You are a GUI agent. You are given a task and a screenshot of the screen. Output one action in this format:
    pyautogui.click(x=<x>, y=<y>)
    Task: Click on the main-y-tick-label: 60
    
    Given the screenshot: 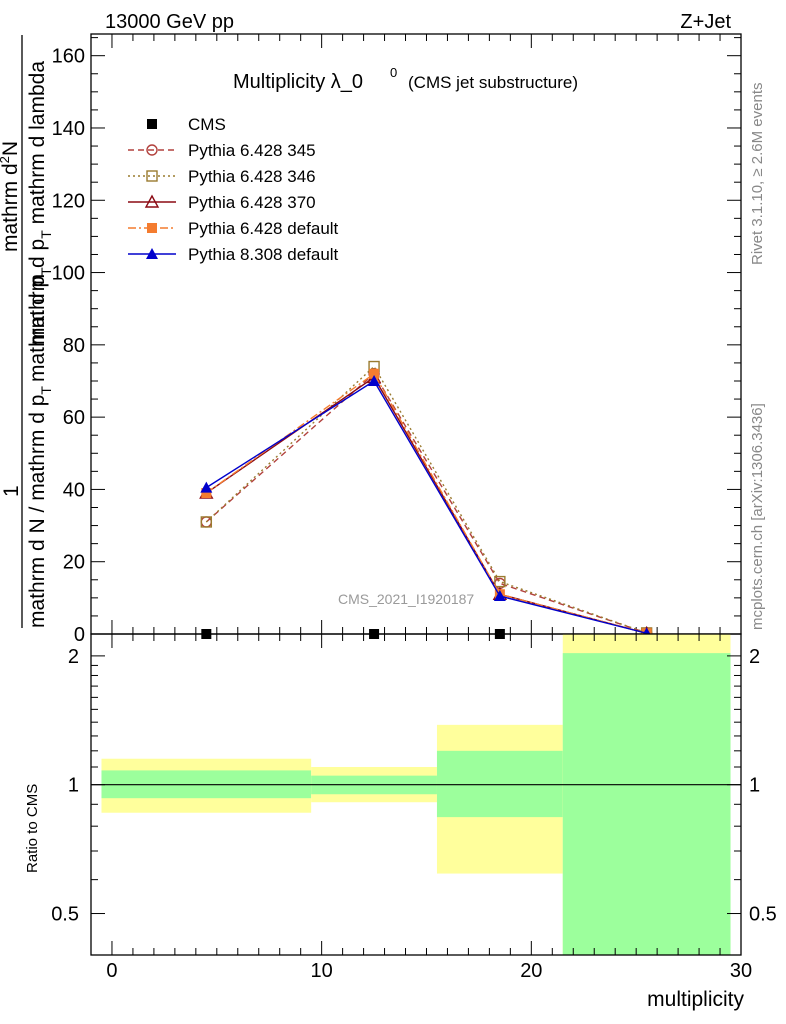 What is the action you would take?
    pyautogui.click(x=74, y=418)
    